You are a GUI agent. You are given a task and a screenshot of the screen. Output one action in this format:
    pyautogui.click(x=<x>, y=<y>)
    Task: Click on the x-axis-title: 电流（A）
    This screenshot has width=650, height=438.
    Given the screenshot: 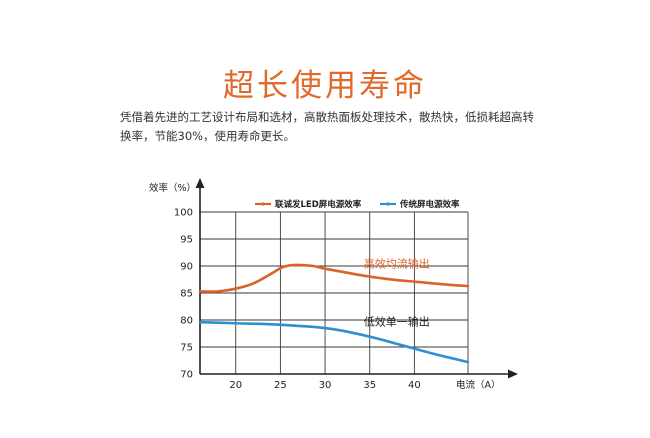 What is the action you would take?
    pyautogui.click(x=478, y=385)
    